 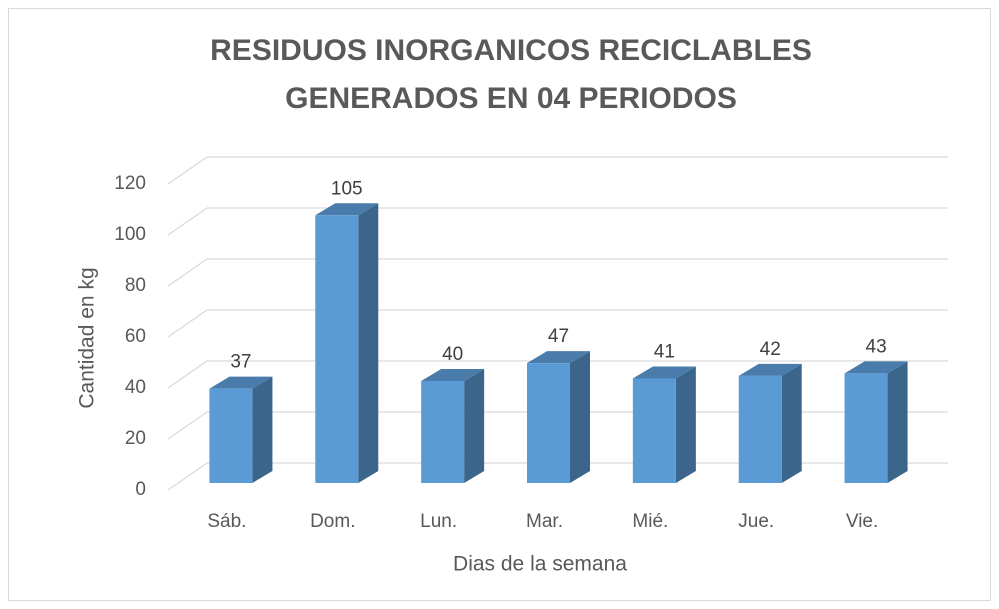 I want to click on x-tick-label: Lun., so click(x=438, y=521).